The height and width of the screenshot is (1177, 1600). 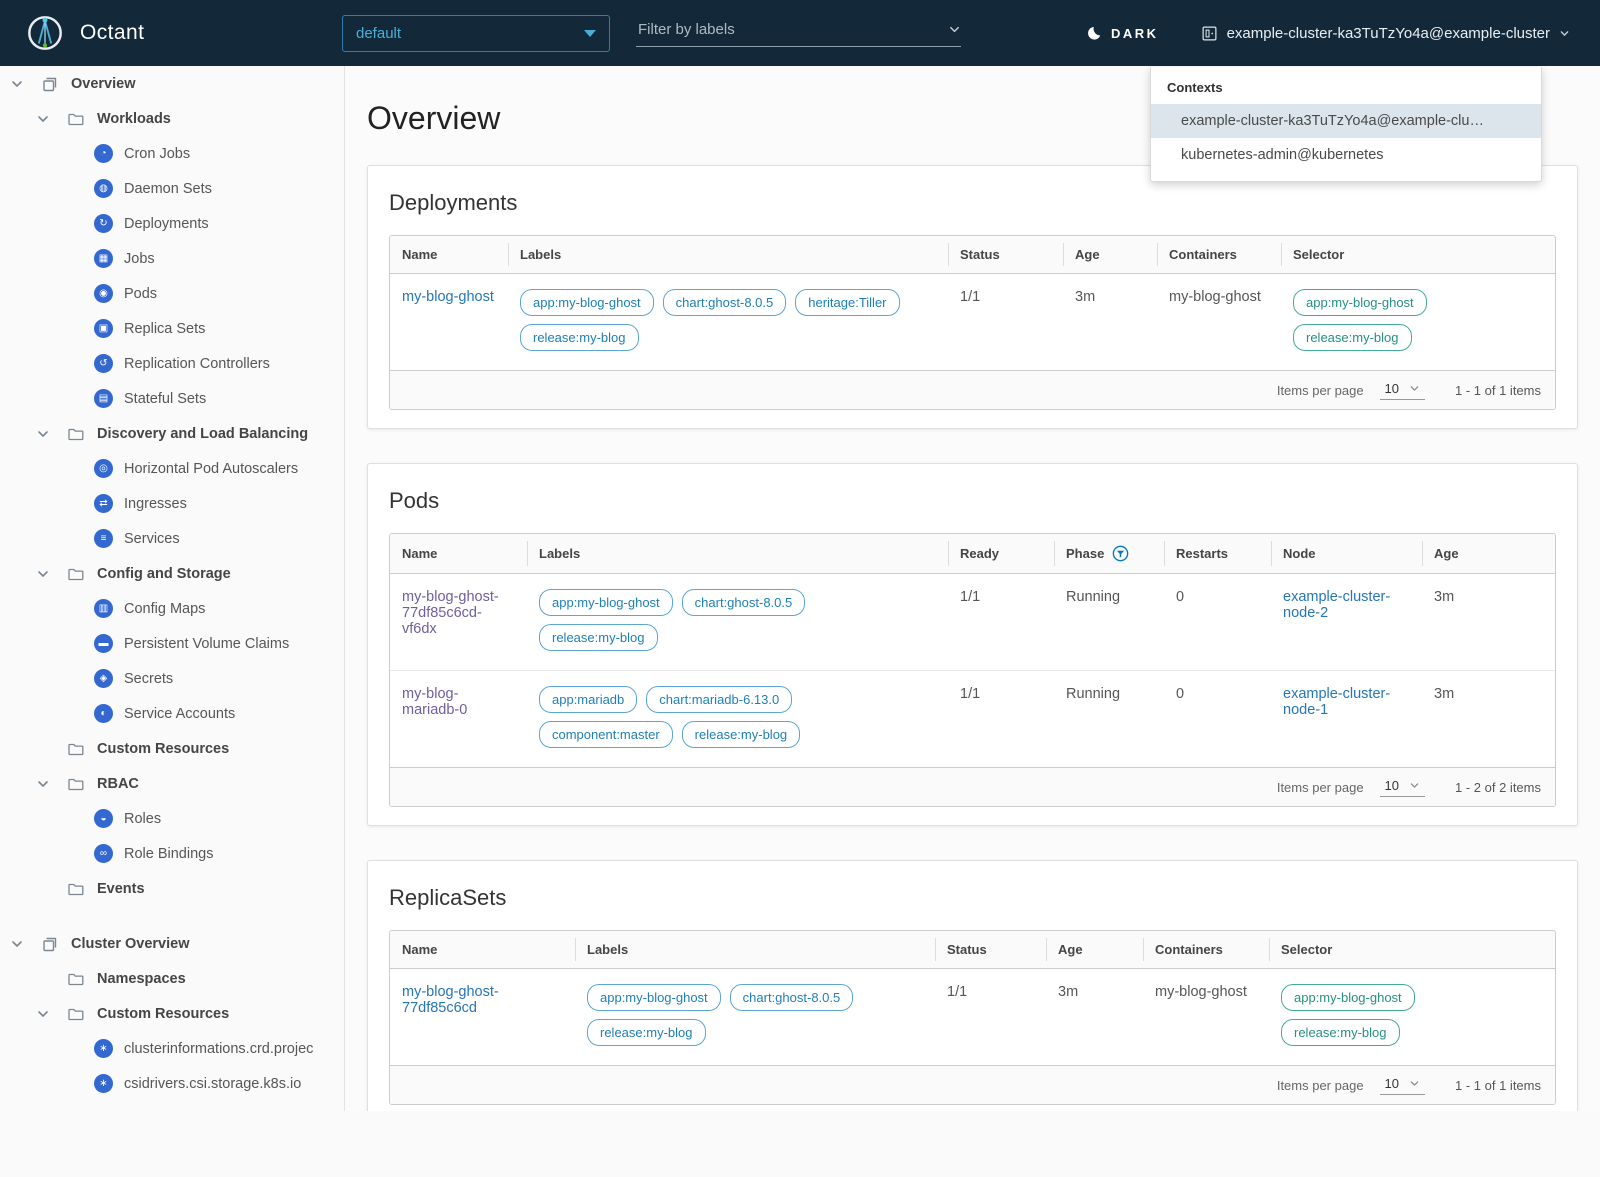 I want to click on filter-icon, so click(x=1120, y=553).